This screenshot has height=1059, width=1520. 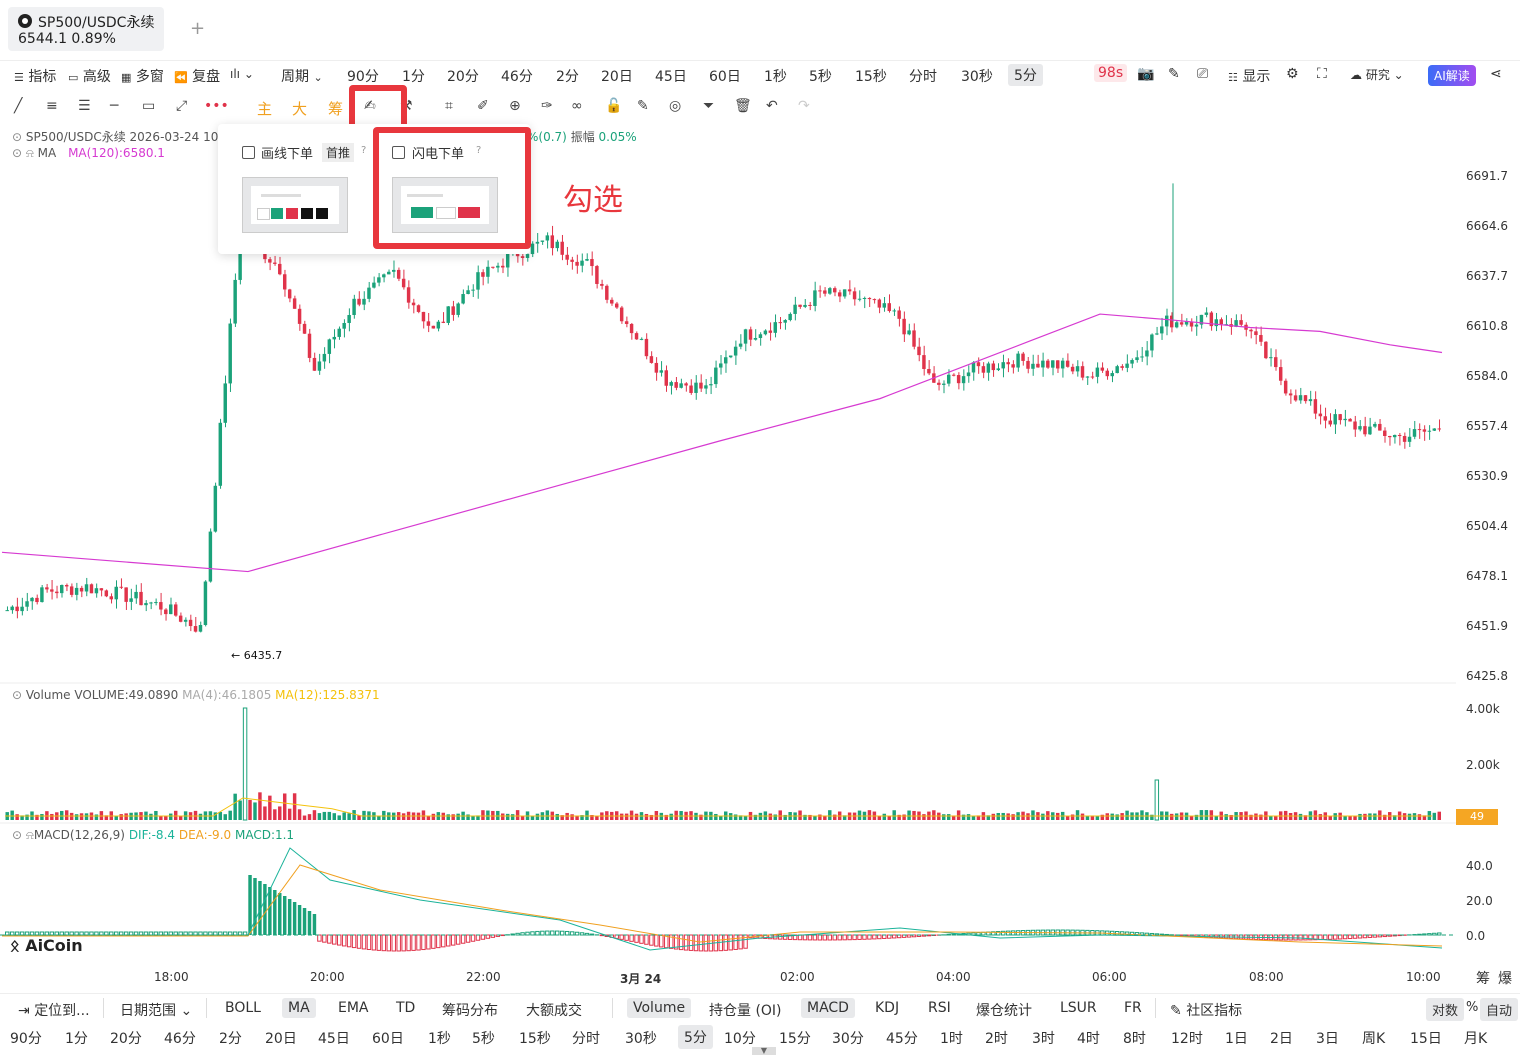 I want to click on period-1m: 1分, so click(x=413, y=77).